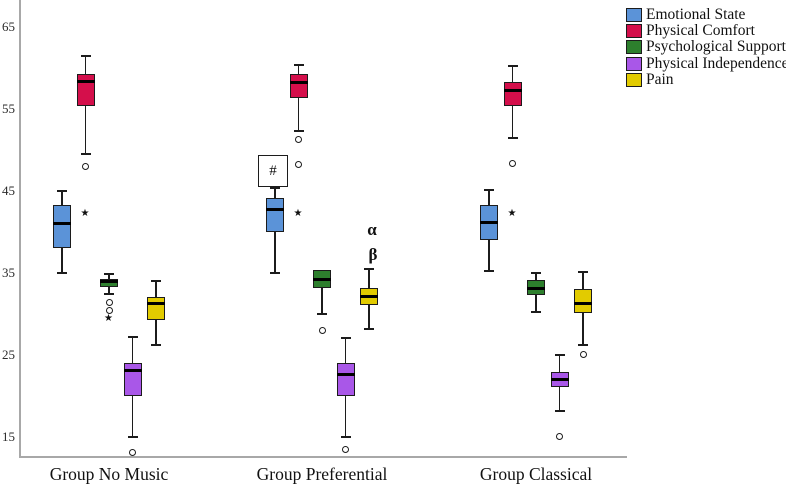  Describe the element at coordinates (369, 296) in the screenshot. I see `box-pain-group-2-median` at that location.